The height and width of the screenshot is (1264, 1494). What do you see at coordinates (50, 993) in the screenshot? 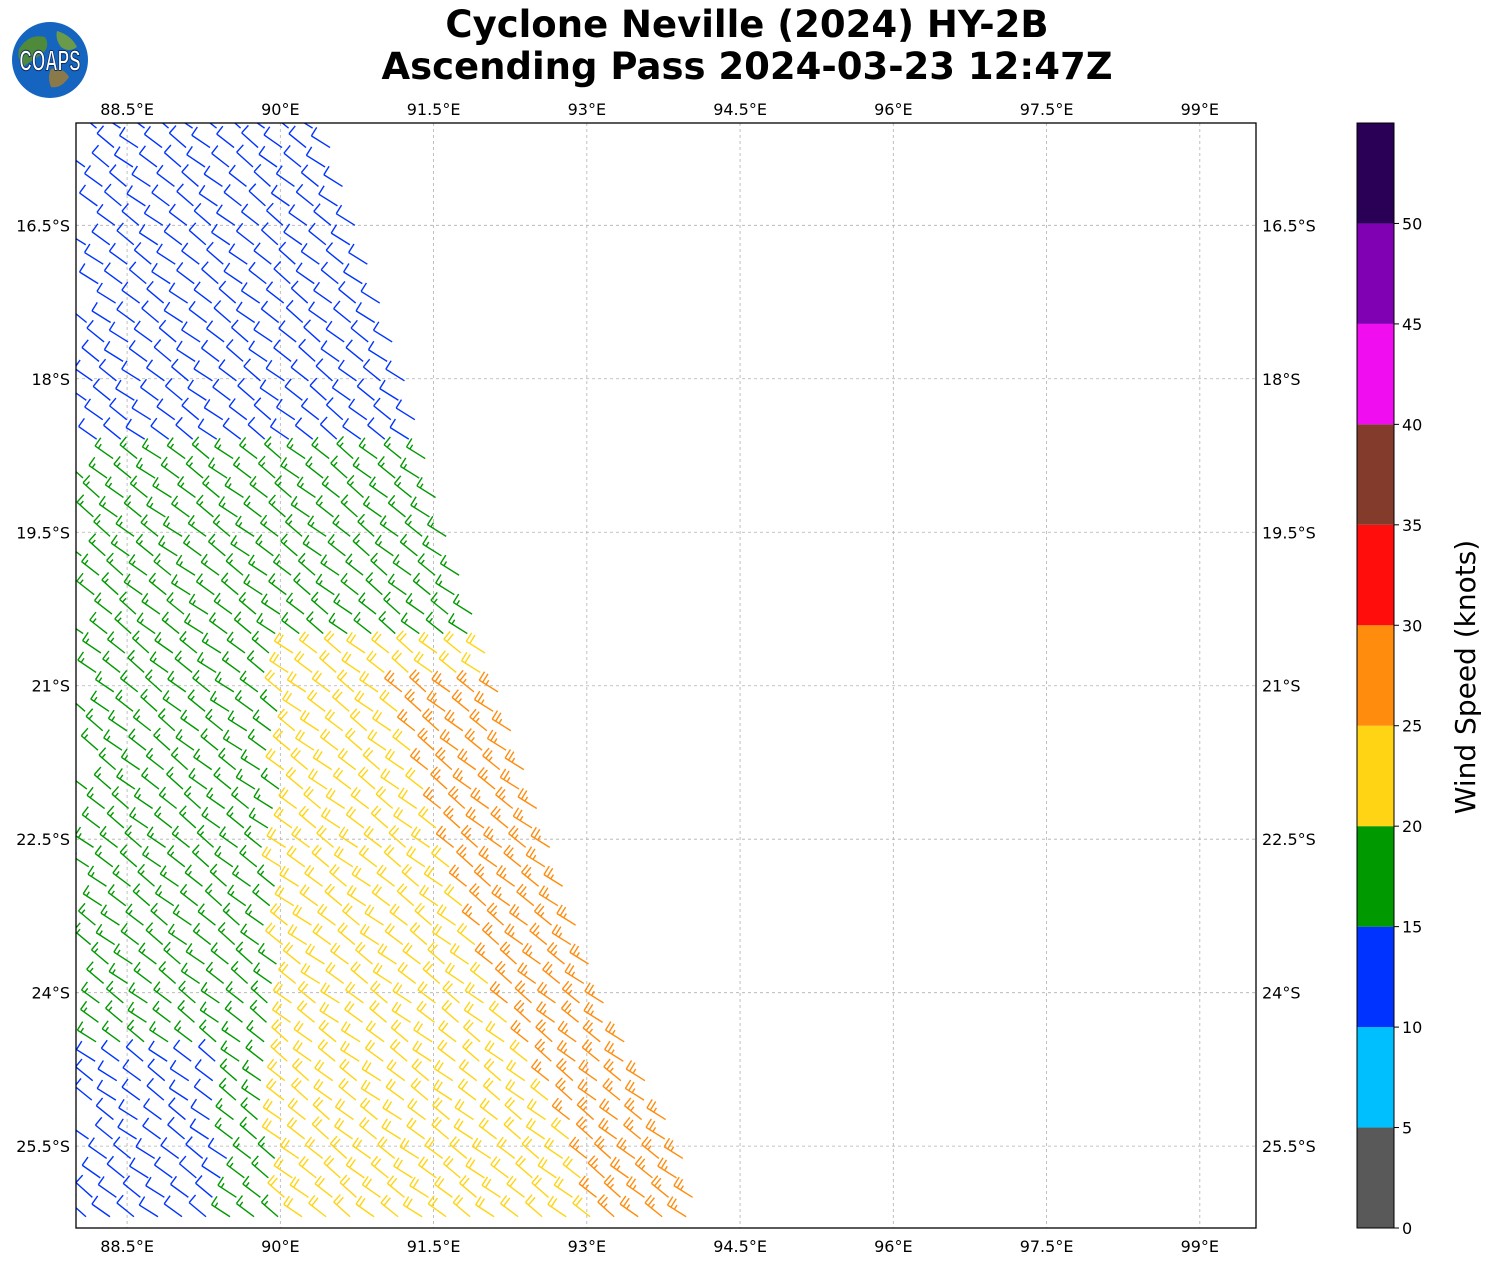
I see `y-tick-label-left: 24°S` at bounding box center [50, 993].